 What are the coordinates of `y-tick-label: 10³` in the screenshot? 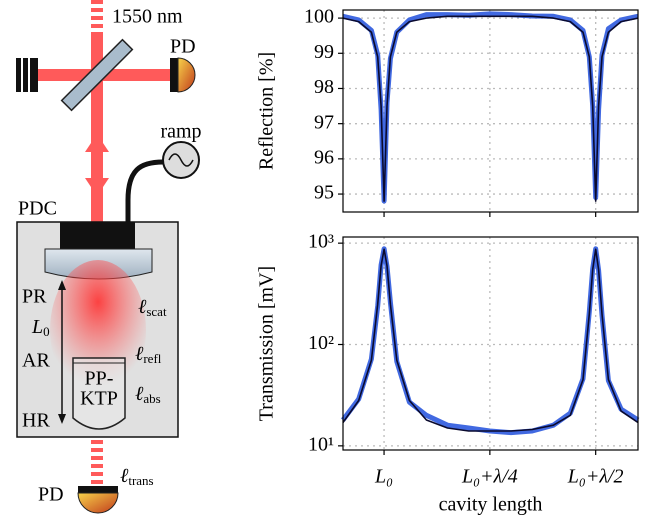 It's located at (321, 242).